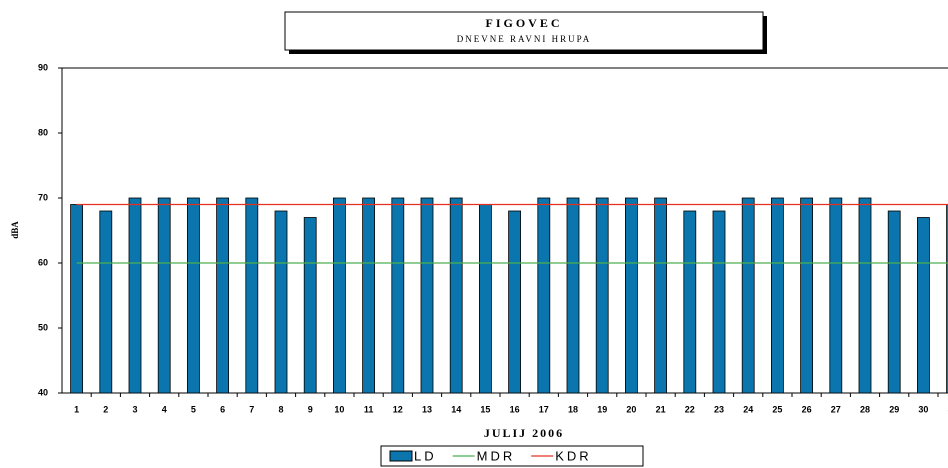  What do you see at coordinates (485, 409) in the screenshot?
I see `x-tick-label: 15` at bounding box center [485, 409].